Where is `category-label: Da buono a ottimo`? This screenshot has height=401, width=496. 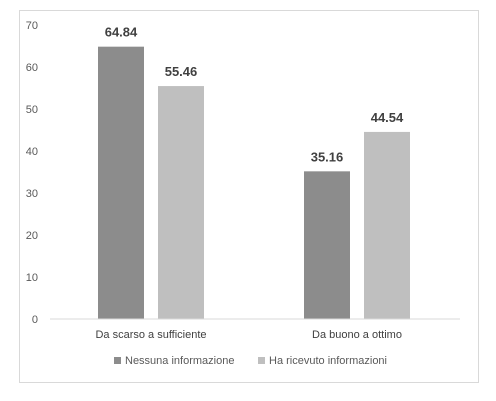 category-label: Da buono a ottimo is located at coordinates (357, 335).